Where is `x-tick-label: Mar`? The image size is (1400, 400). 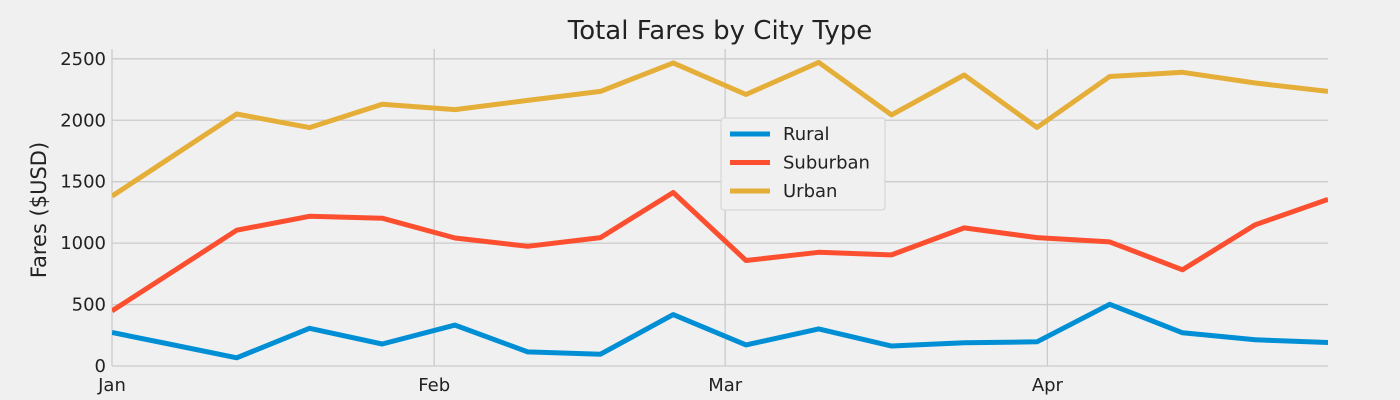 x-tick-label: Mar is located at coordinates (725, 385).